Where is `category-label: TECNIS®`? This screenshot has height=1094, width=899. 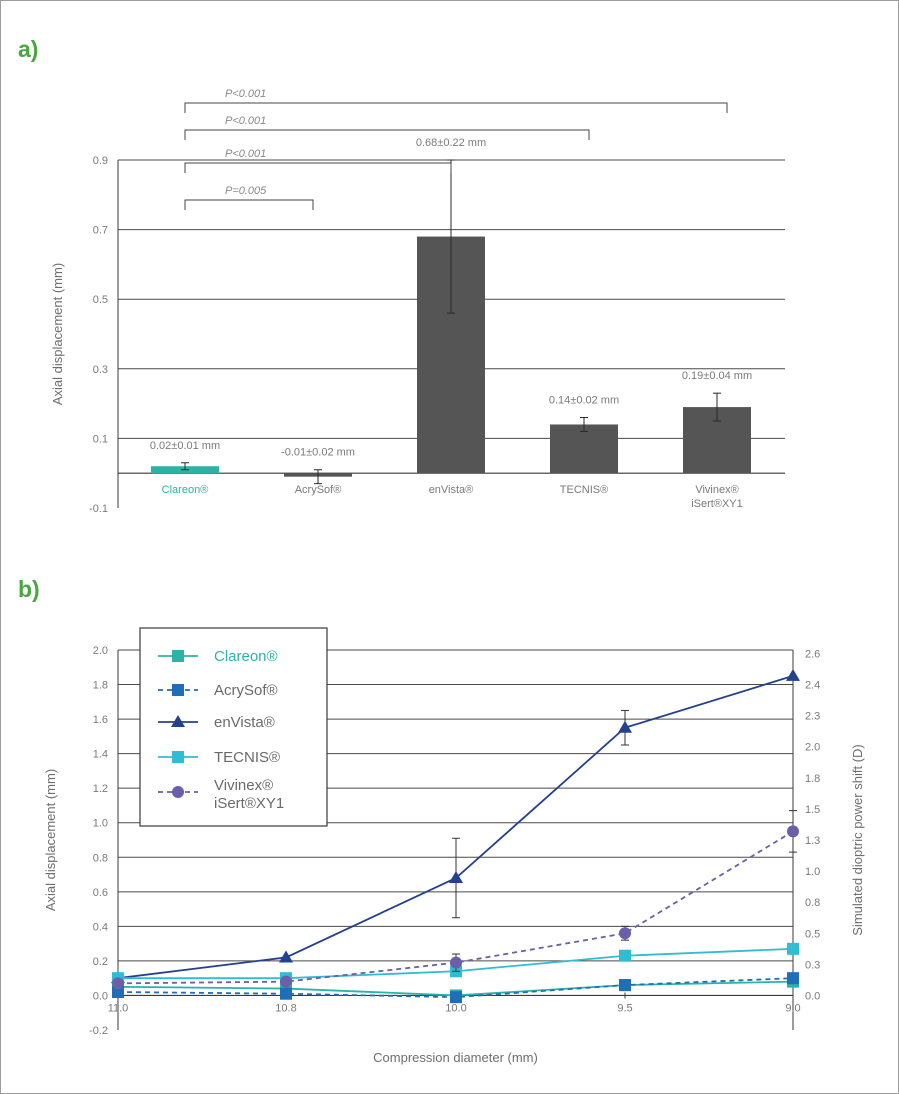 category-label: TECNIS® is located at coordinates (584, 490).